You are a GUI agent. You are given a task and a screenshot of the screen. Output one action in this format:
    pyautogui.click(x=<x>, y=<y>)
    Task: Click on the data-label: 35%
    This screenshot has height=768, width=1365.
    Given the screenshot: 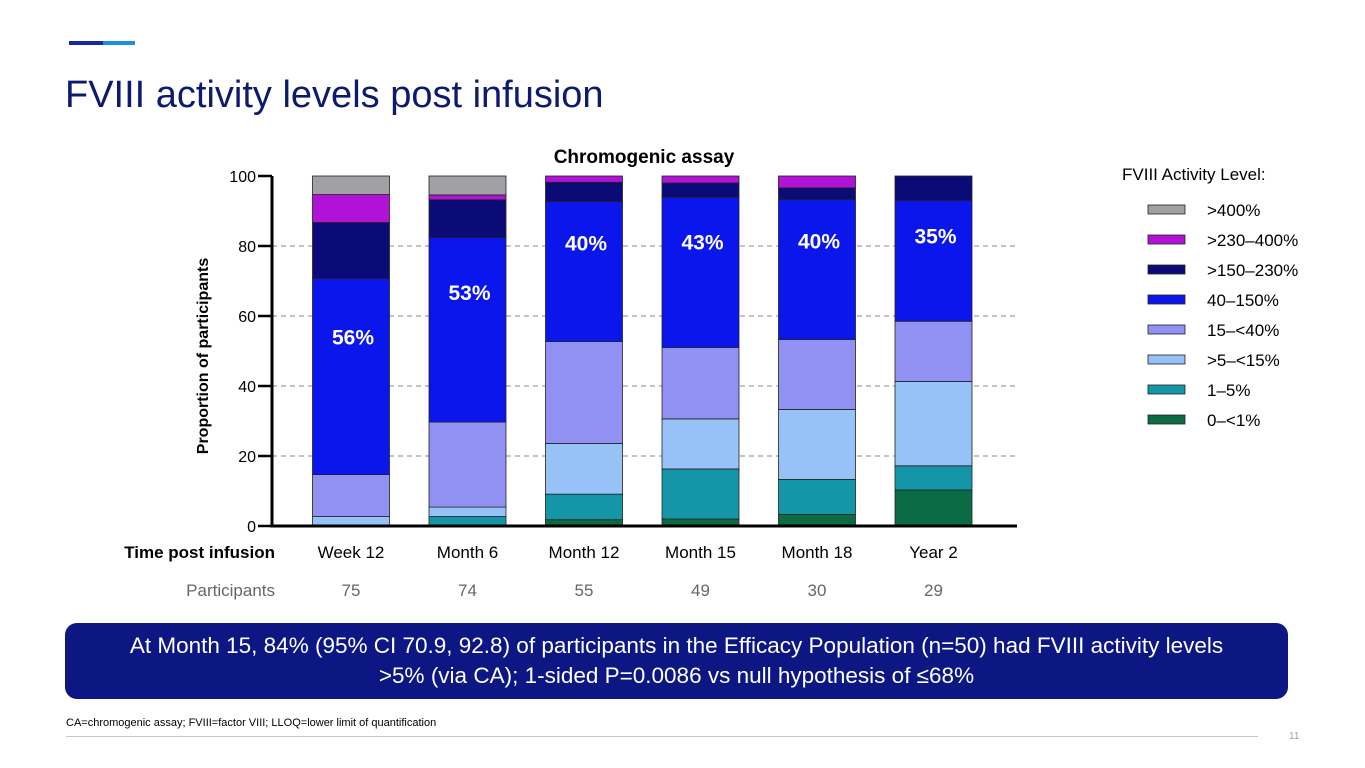 What is the action you would take?
    pyautogui.click(x=935, y=237)
    